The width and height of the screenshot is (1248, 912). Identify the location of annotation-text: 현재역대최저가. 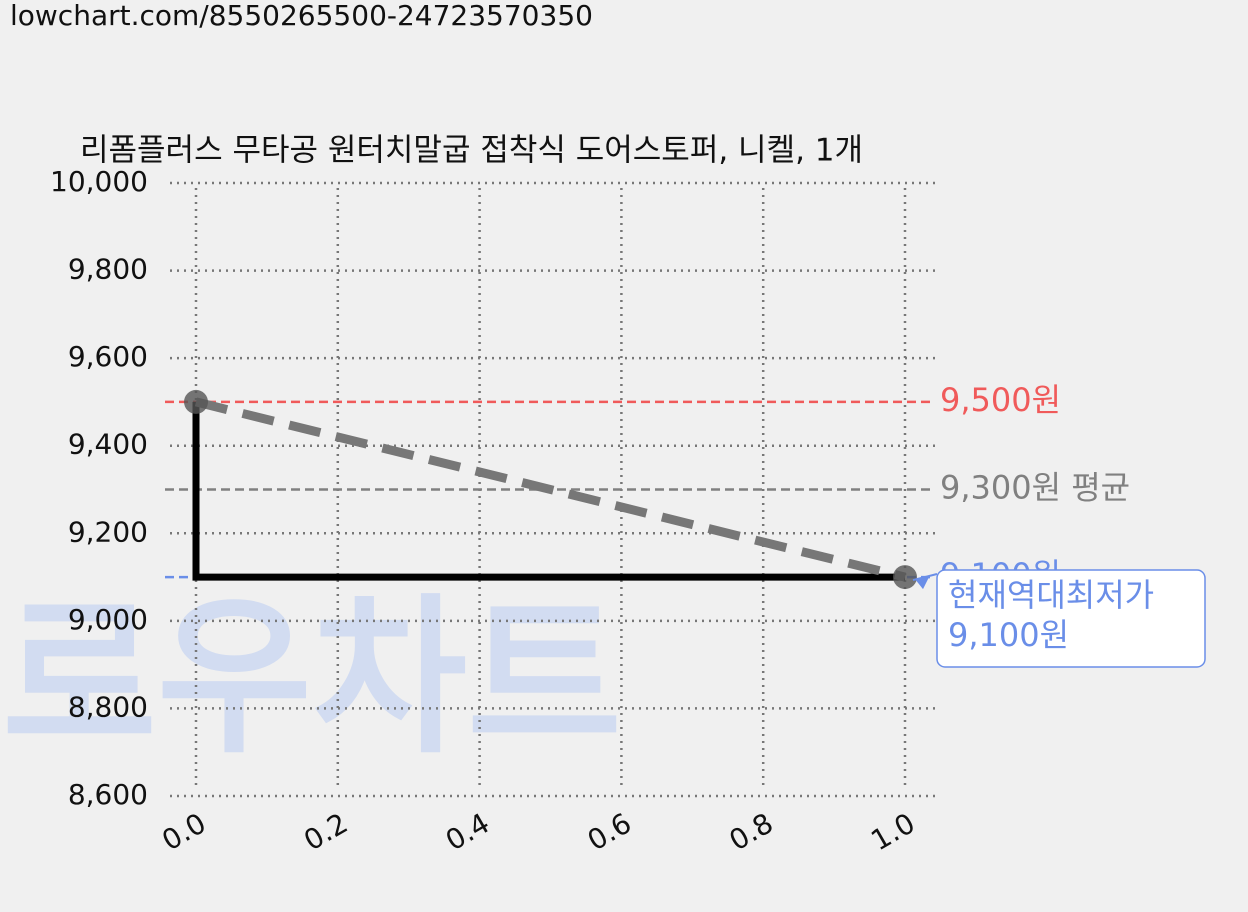
(1051, 595).